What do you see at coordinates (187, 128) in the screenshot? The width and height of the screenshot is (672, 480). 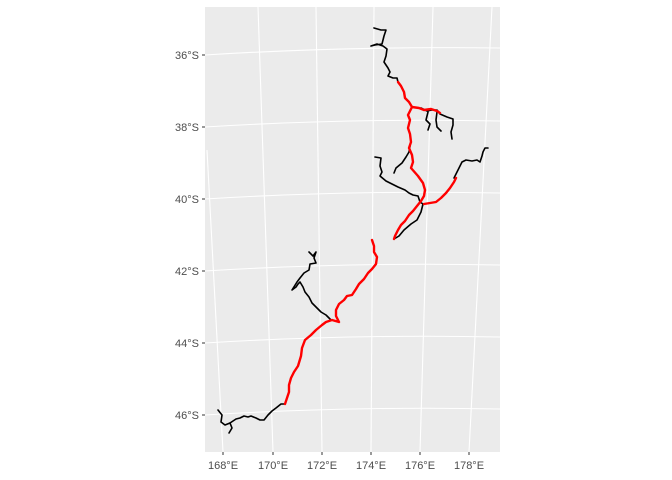 I see `y-tick-label: 38°S` at bounding box center [187, 128].